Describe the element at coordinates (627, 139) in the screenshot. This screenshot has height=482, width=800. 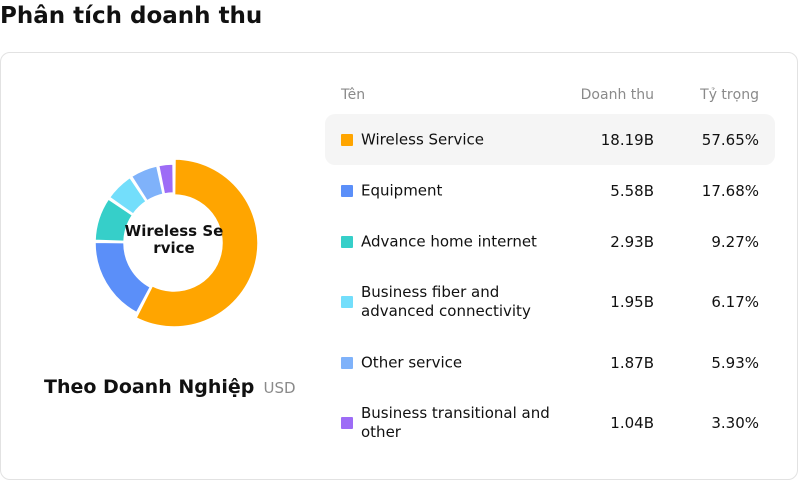
I see `row-revenue: 18.19B` at that location.